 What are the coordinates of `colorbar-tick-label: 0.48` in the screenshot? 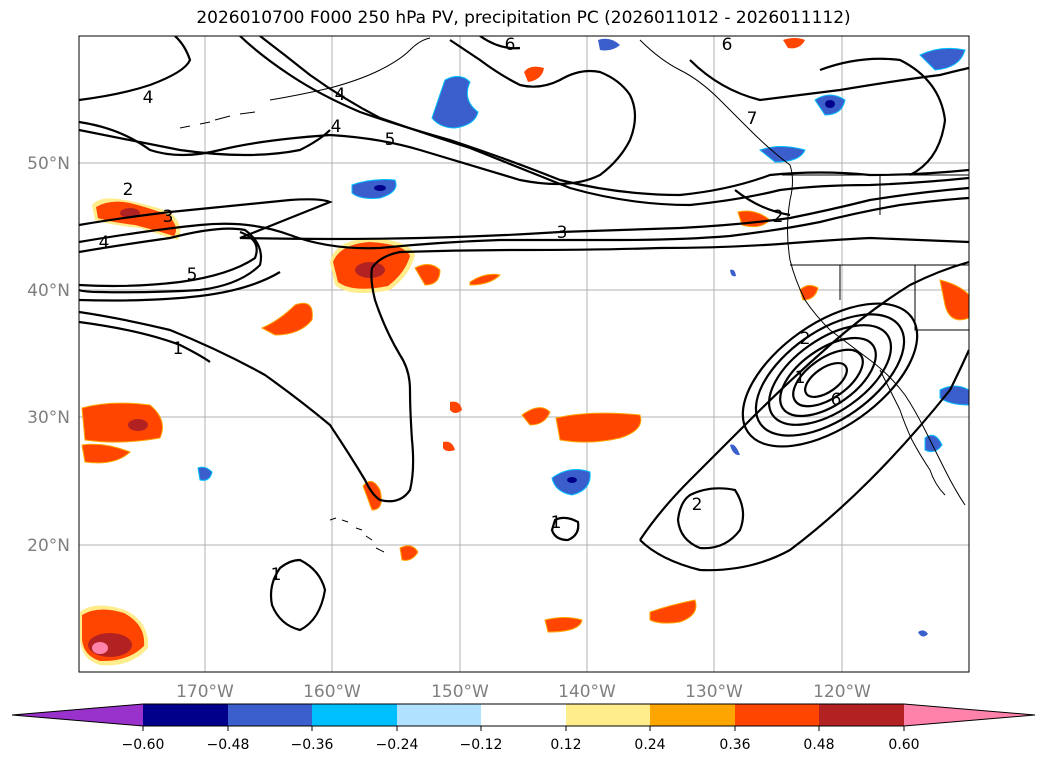 It's located at (818, 745).